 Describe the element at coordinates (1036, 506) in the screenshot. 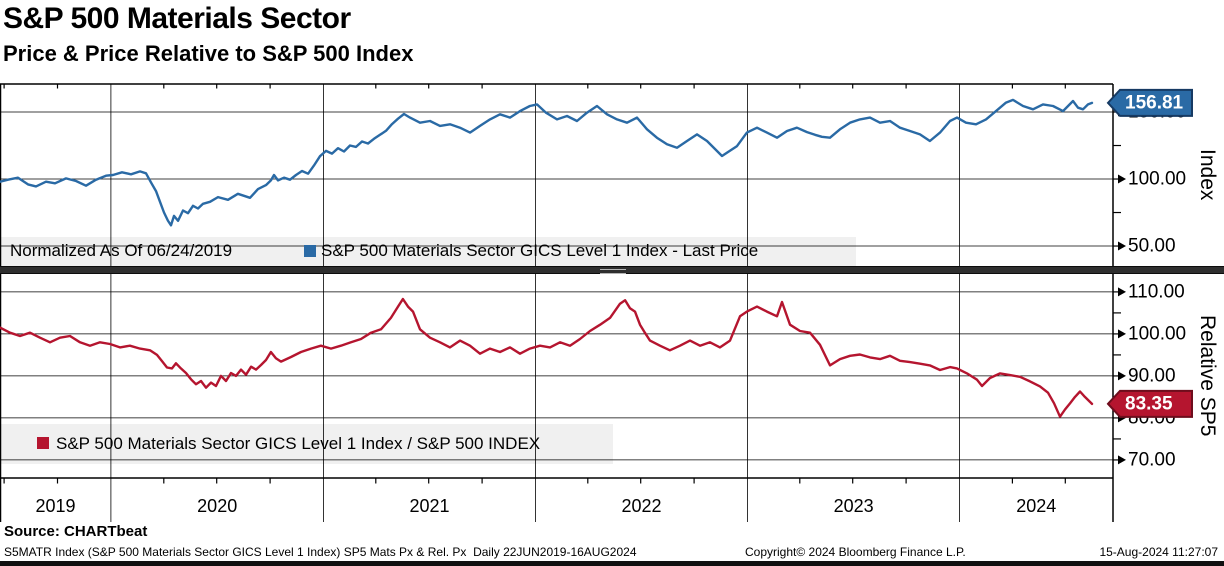

I see `x-year-label: 2024` at that location.